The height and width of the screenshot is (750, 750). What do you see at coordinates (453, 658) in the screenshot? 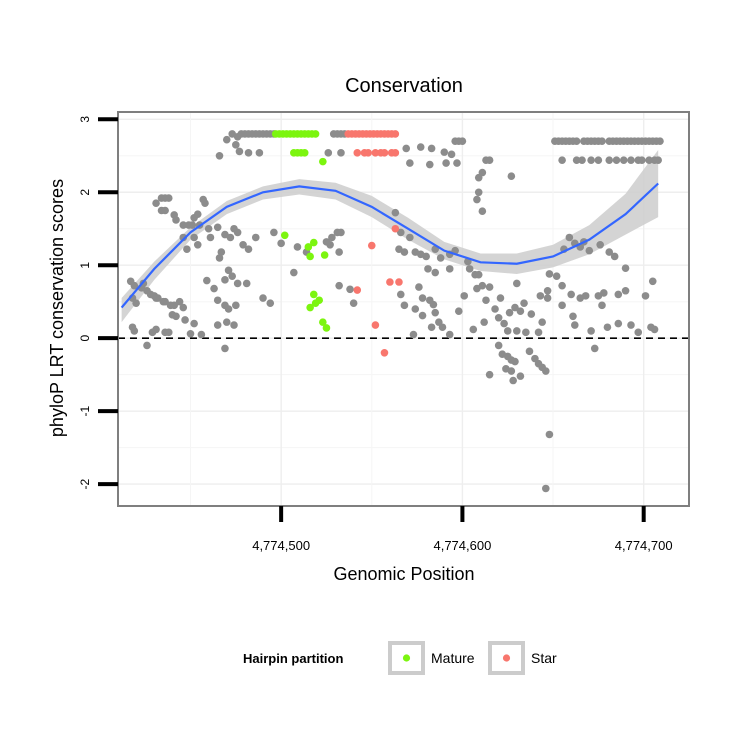
I see `legend-label-mature: Mature` at bounding box center [453, 658].